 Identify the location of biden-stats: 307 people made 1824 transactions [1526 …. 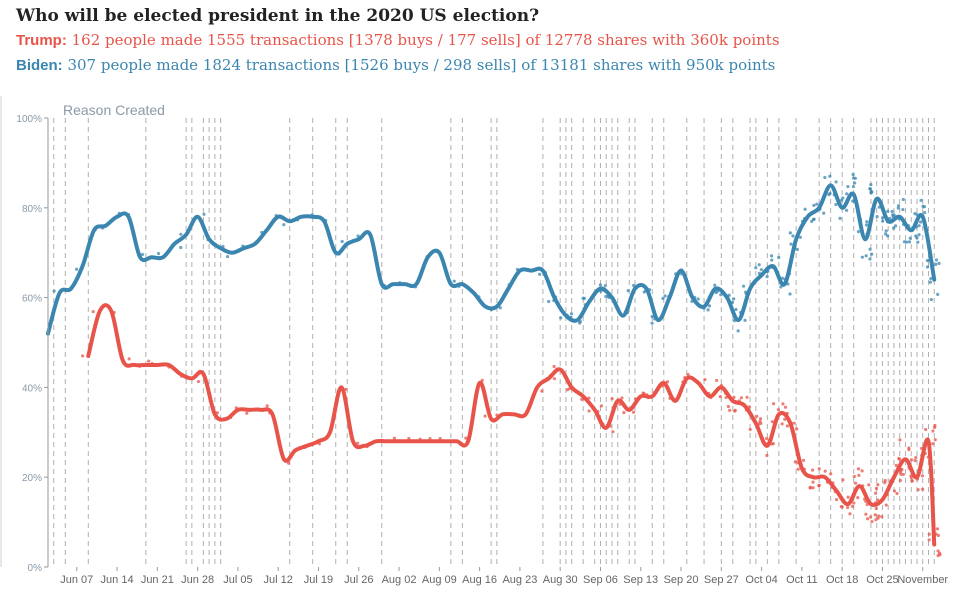
(421, 65).